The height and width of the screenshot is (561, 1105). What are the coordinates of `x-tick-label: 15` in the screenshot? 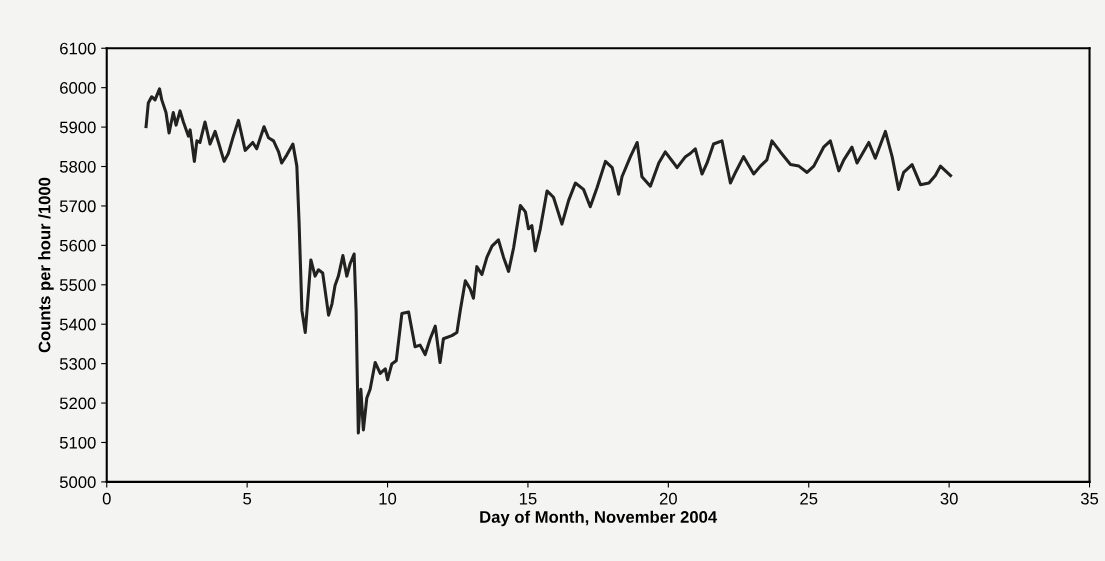 It's located at (528, 498).